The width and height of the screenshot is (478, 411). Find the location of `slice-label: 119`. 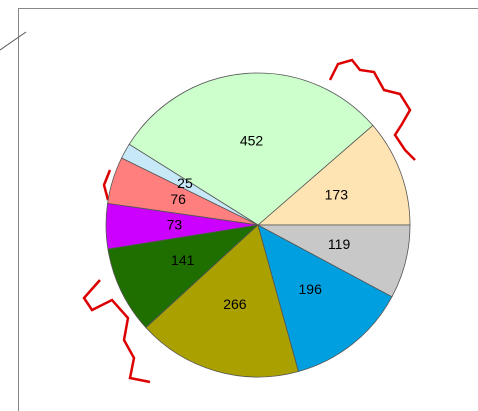

slice-label: 119 is located at coordinates (339, 244).